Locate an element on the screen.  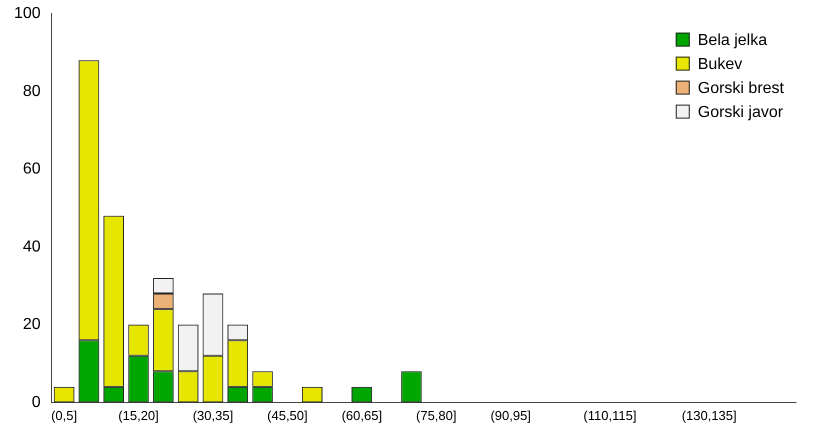
legend-label: Gorski javor is located at coordinates (741, 113).